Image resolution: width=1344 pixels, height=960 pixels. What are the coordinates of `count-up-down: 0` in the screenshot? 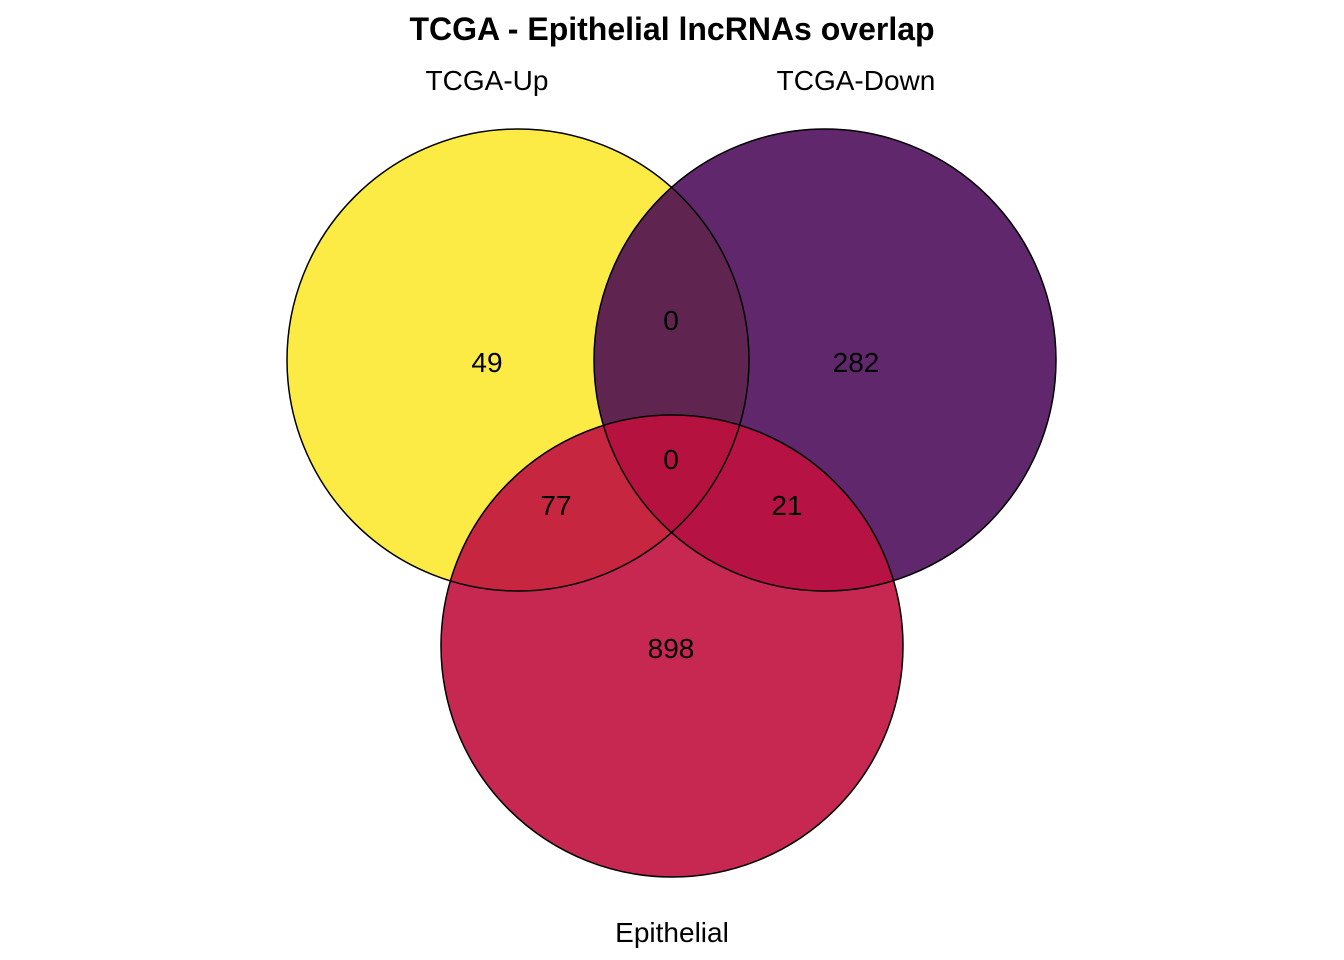 It's located at (671, 320).